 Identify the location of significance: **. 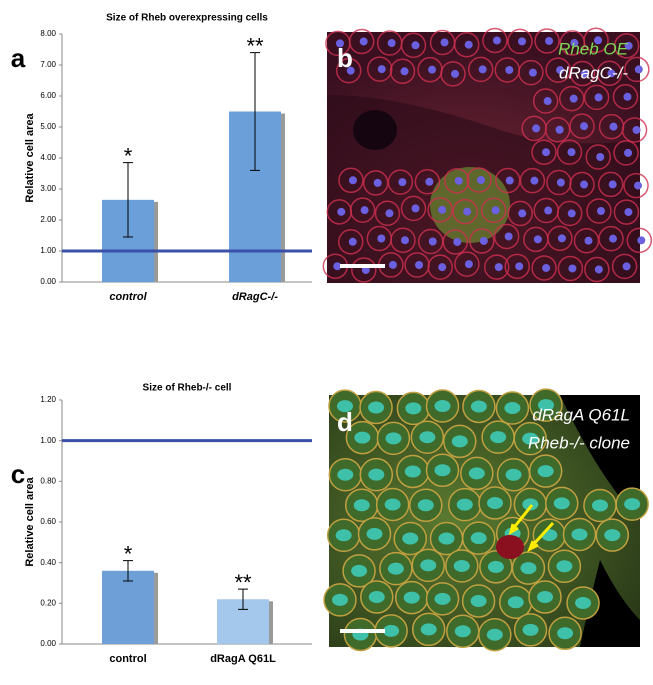
(243, 582).